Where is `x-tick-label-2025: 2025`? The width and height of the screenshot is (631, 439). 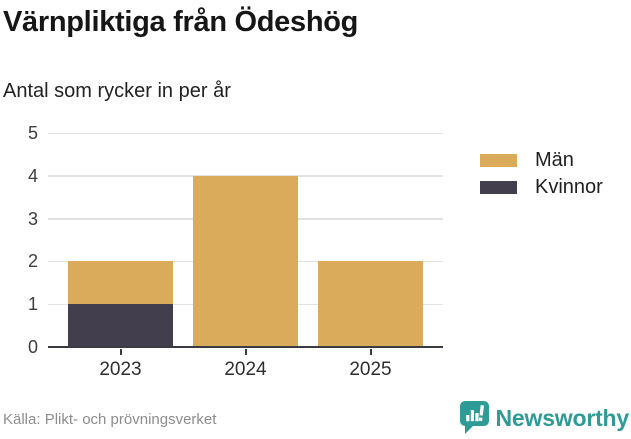
x-tick-label-2025: 2025 is located at coordinates (370, 369).